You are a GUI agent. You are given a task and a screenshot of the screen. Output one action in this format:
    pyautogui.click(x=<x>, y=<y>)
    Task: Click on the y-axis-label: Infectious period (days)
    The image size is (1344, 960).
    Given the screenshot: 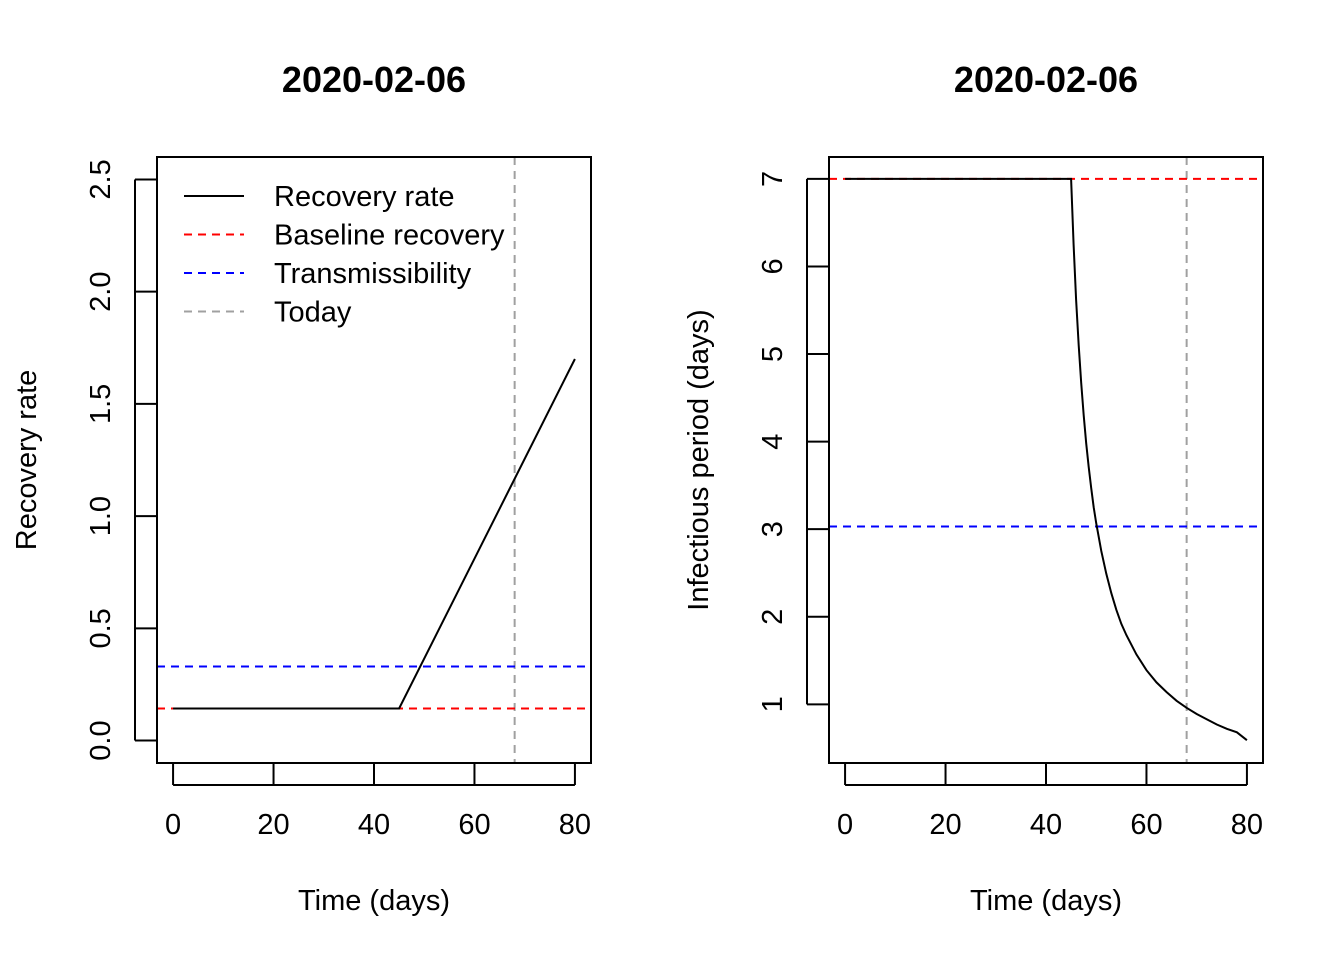 What is the action you would take?
    pyautogui.click(x=699, y=459)
    